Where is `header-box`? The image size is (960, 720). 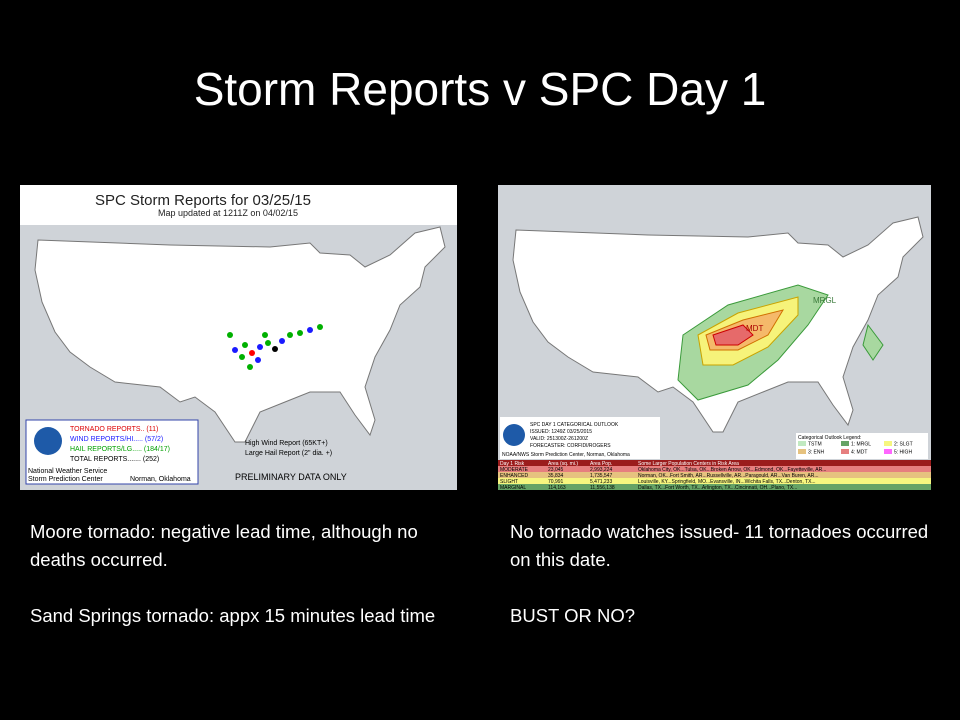 header-box is located at coordinates (580, 438).